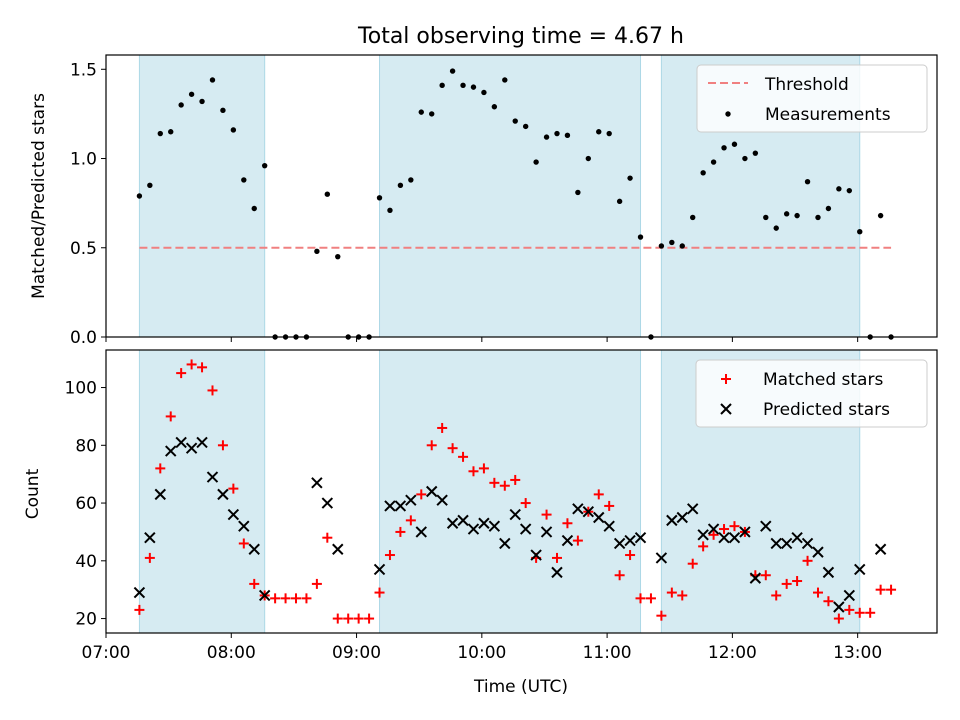 This screenshot has height=720, width=960. Describe the element at coordinates (356, 653) in the screenshot. I see `x-tick-label: 09:00` at that location.